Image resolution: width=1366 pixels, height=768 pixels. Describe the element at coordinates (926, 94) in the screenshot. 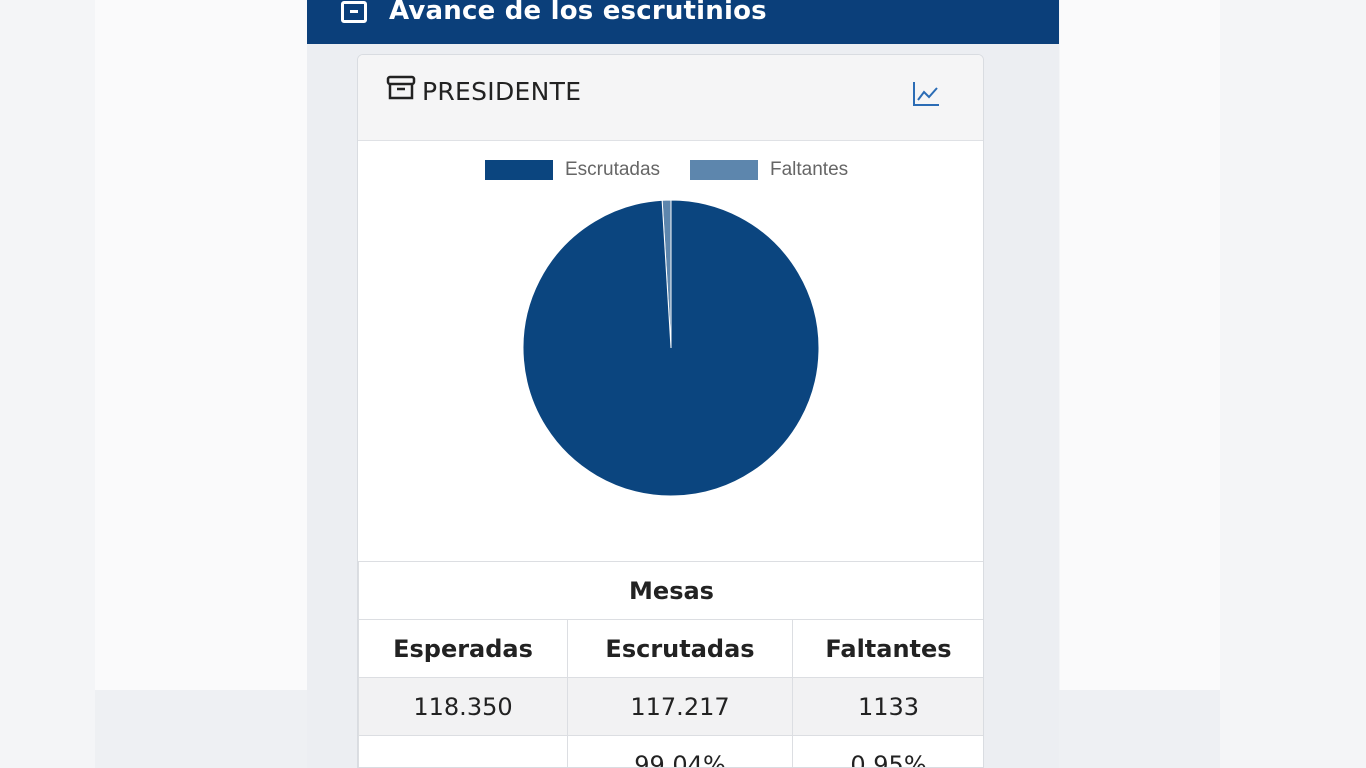

I see `line-chart-icon` at that location.